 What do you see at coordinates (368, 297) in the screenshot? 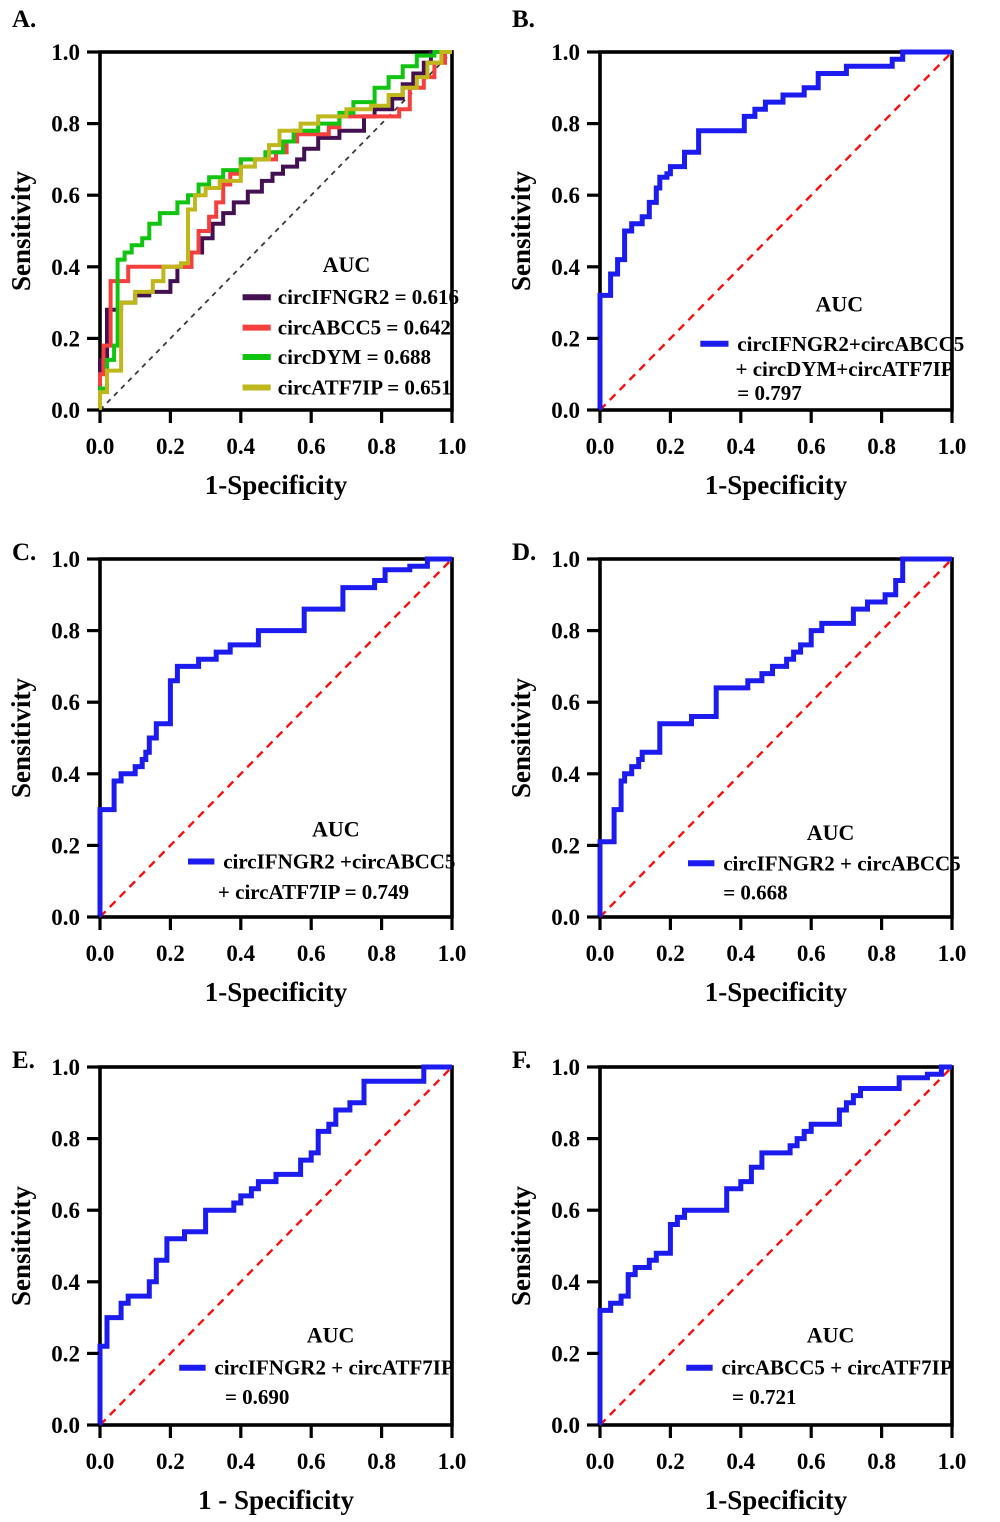
I see `legend-entry-label: circIFNGR2 = 0.616` at bounding box center [368, 297].